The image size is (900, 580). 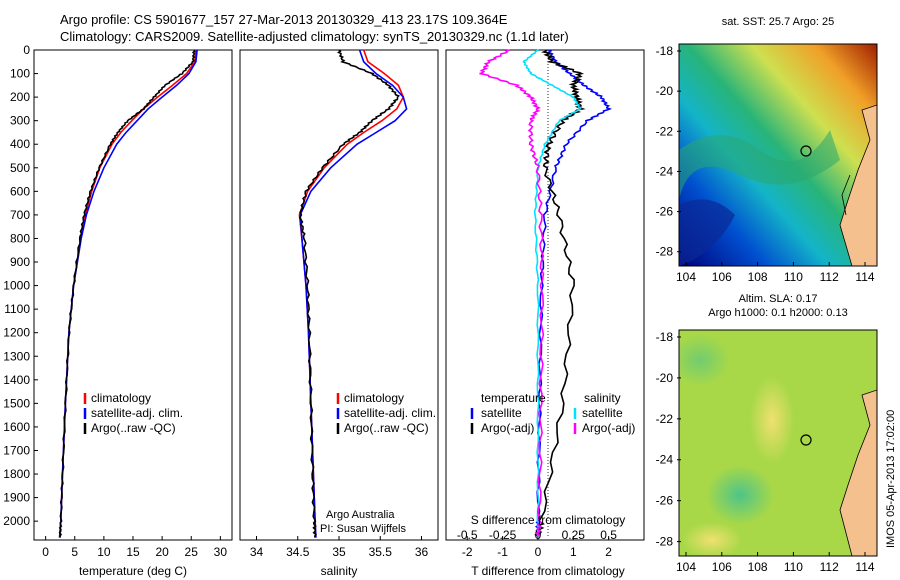 What do you see at coordinates (339, 571) in the screenshot?
I see `salinity-xlabel: salinity` at bounding box center [339, 571].